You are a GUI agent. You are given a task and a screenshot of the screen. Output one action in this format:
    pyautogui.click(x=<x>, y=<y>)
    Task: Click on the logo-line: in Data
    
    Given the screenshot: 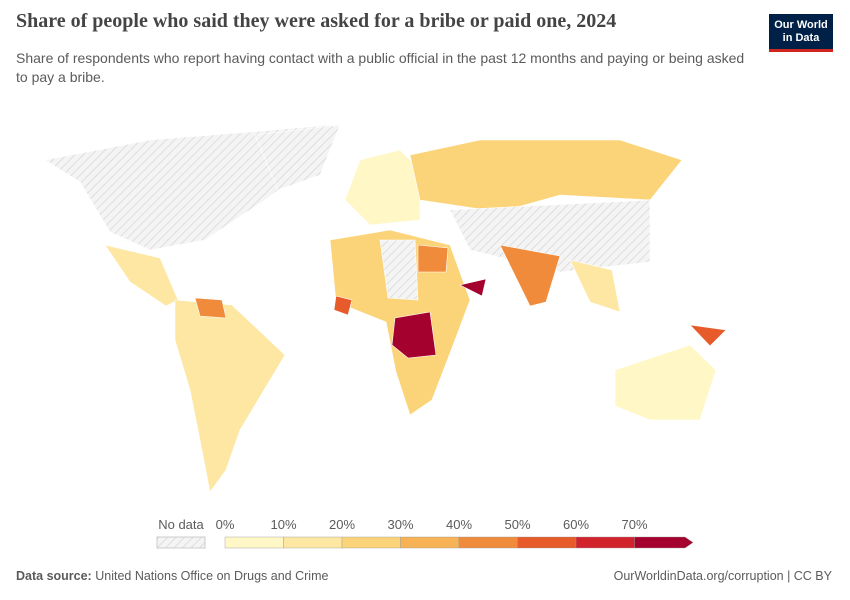 What is the action you would take?
    pyautogui.click(x=801, y=38)
    